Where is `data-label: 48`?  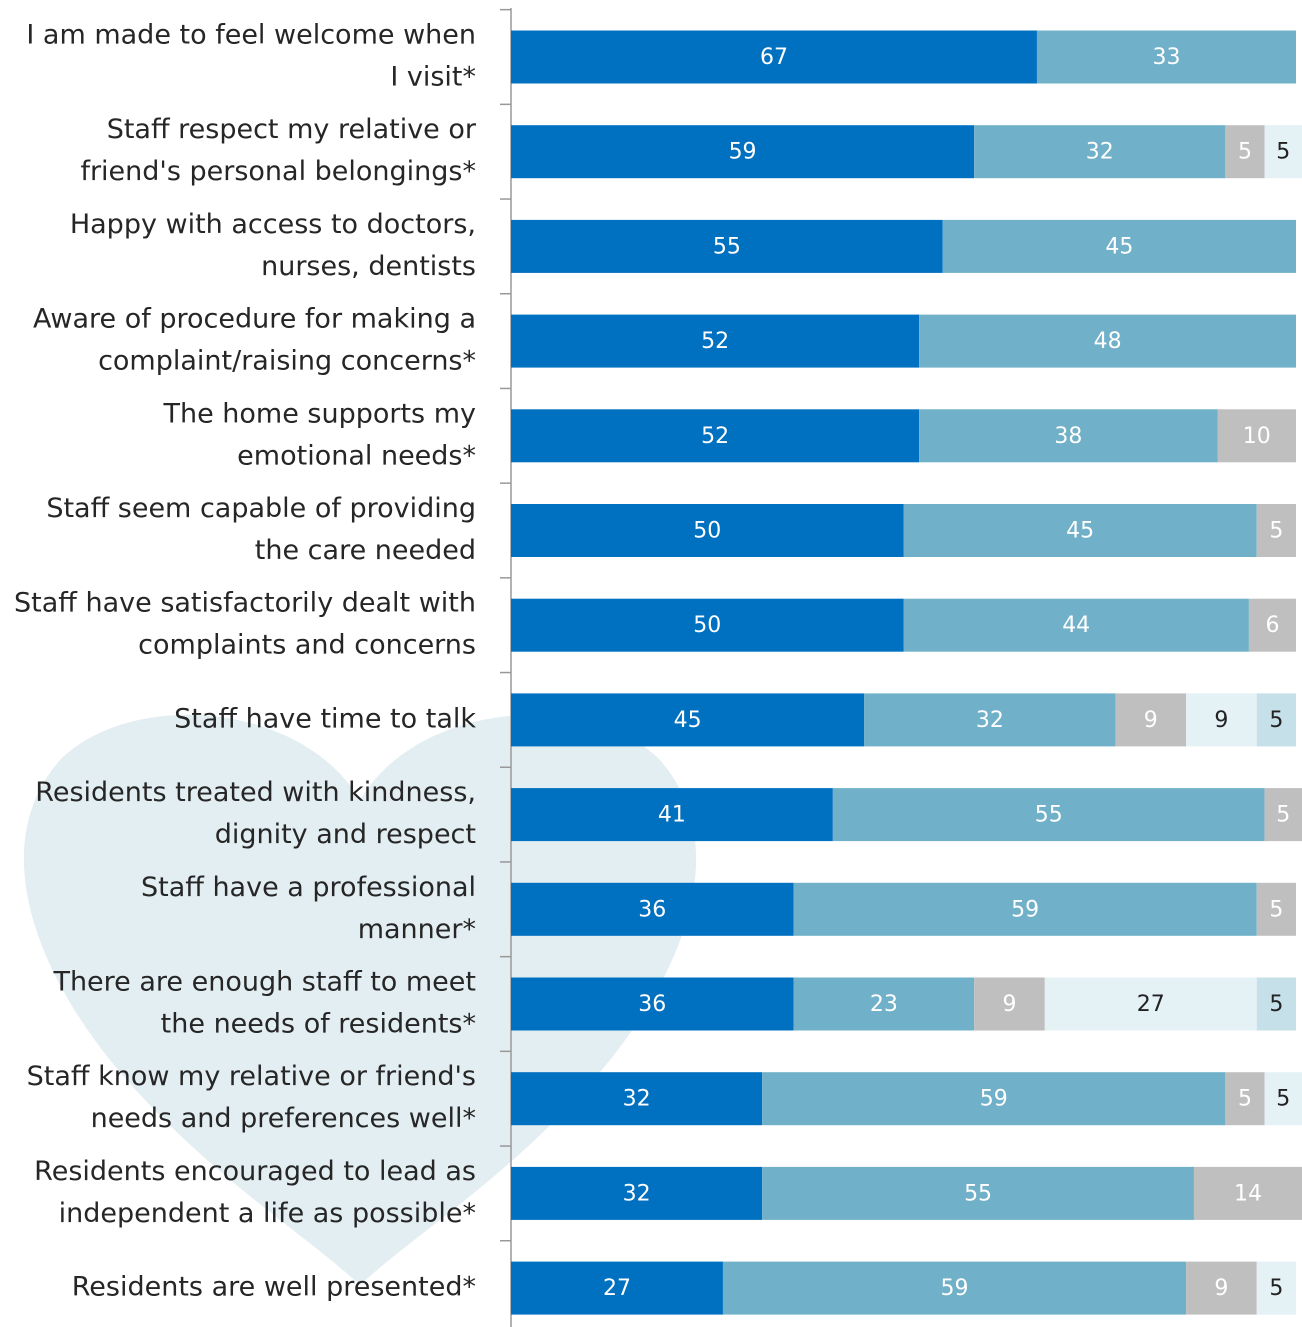 data-label: 48 is located at coordinates (1108, 341).